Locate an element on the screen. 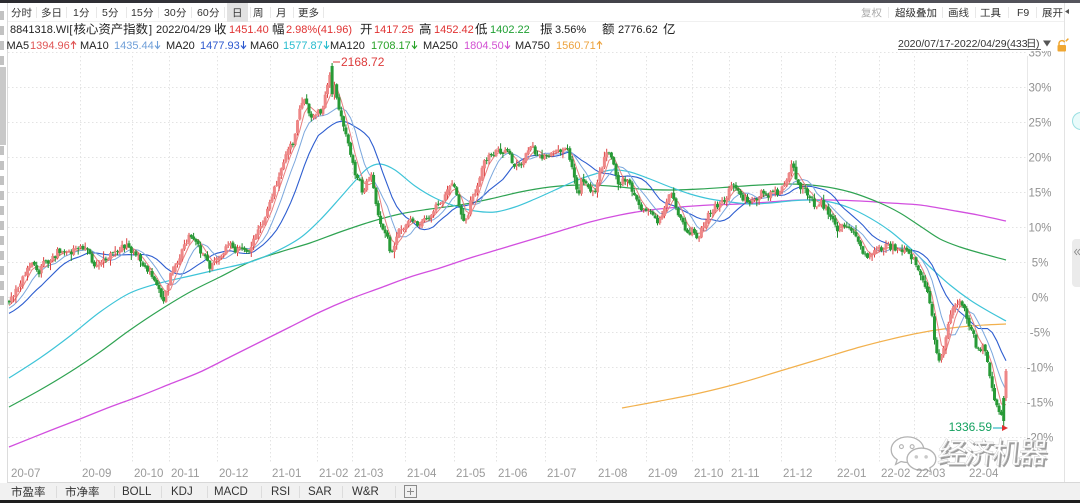 This screenshot has height=503, width=1080. svg-text: 20% is located at coordinates (1039, 159).